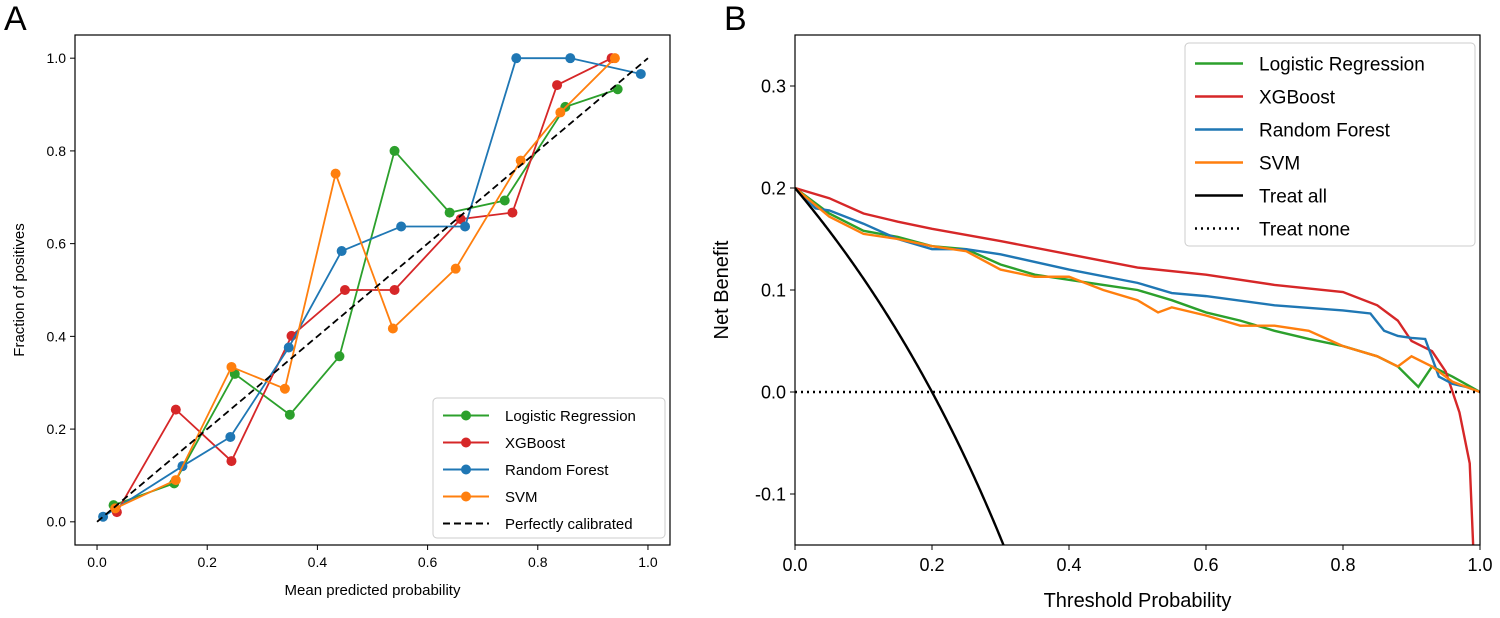  Describe the element at coordinates (735, 19) in the screenshot. I see `panel-label: B` at that location.